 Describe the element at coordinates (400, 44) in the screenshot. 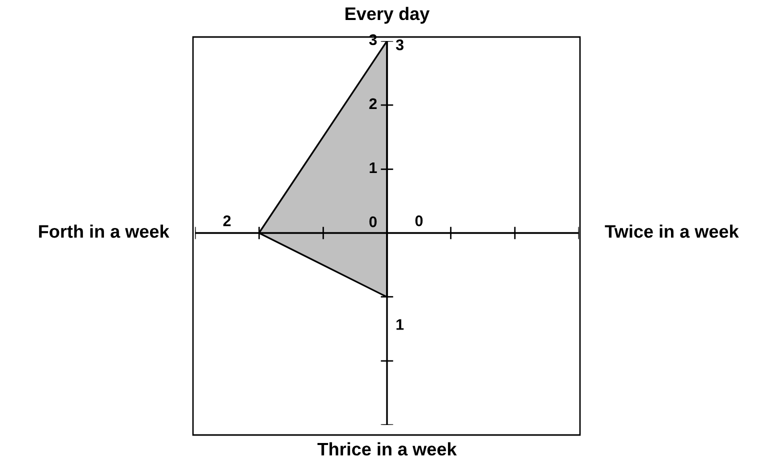

I see `data-label: 3` at that location.